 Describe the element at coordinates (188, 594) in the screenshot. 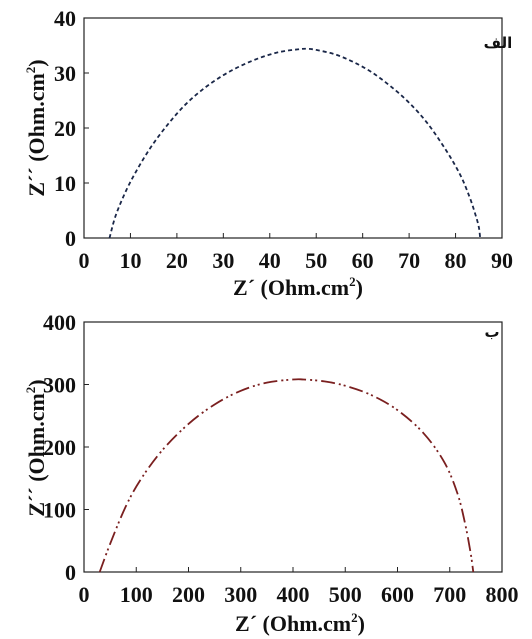

I see `x-tick-label: 200` at that location.